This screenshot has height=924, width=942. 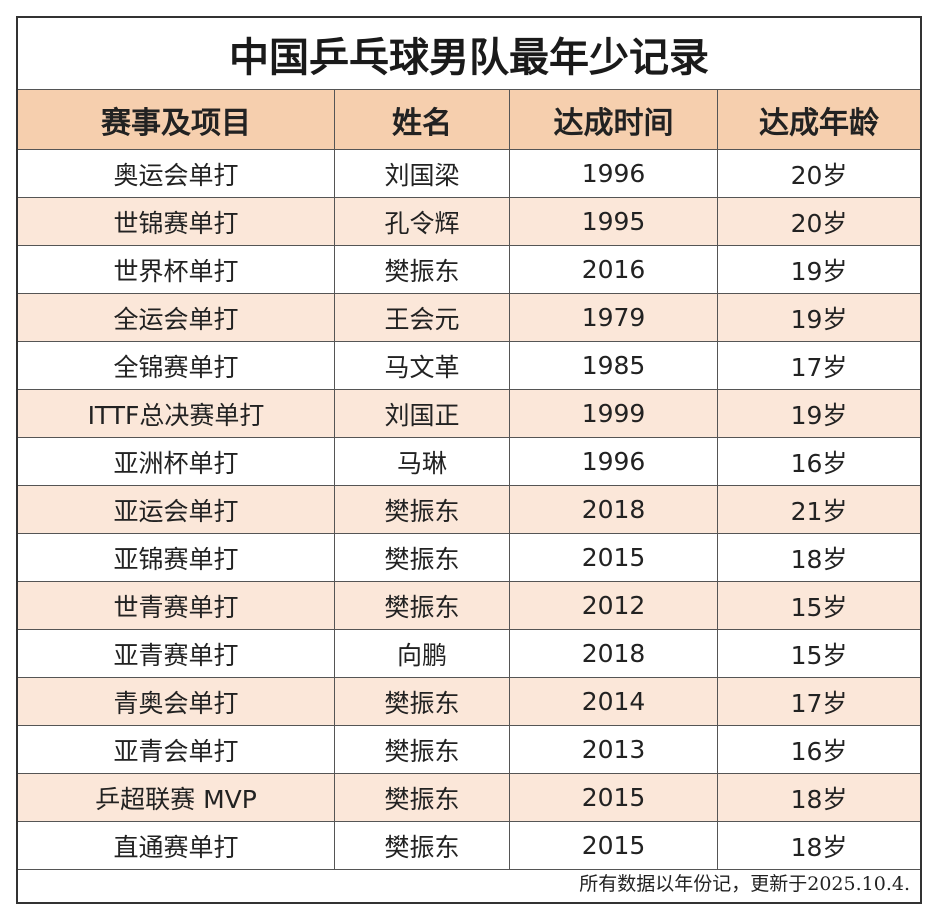 I want to click on header-cell: 达成时间, so click(x=614, y=120).